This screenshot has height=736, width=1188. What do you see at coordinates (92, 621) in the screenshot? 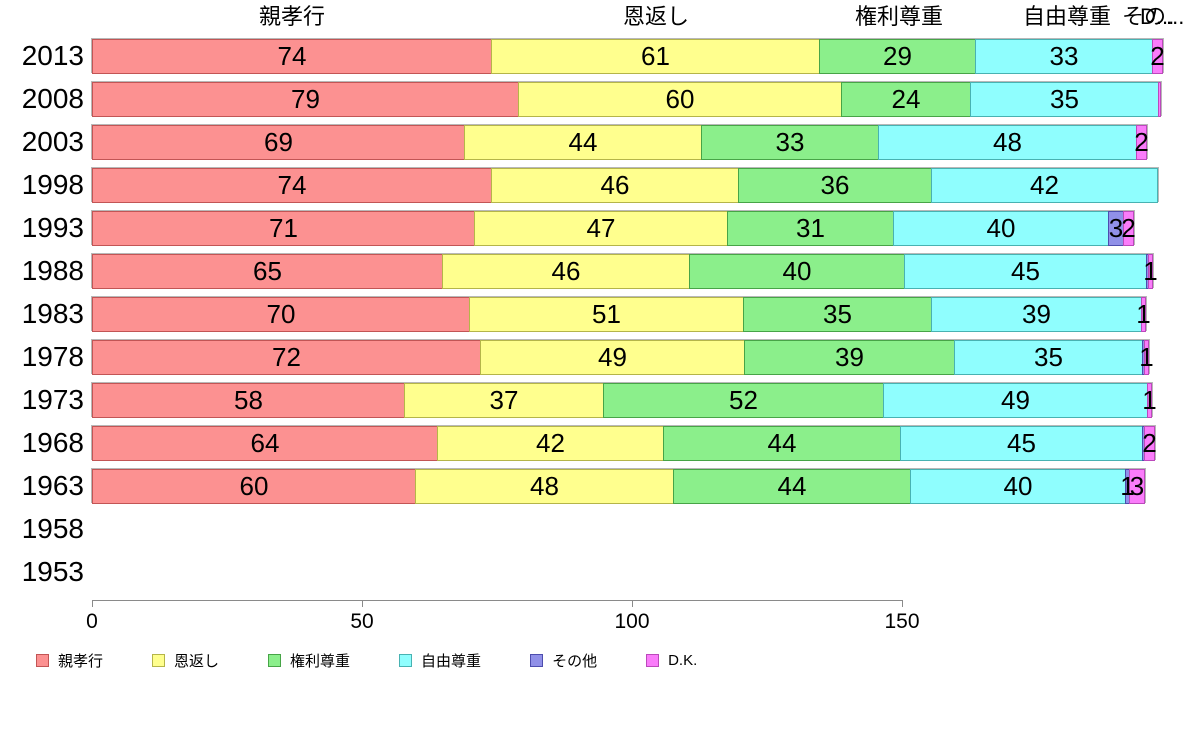
I see `x-axis-tick-label: 0` at bounding box center [92, 621].